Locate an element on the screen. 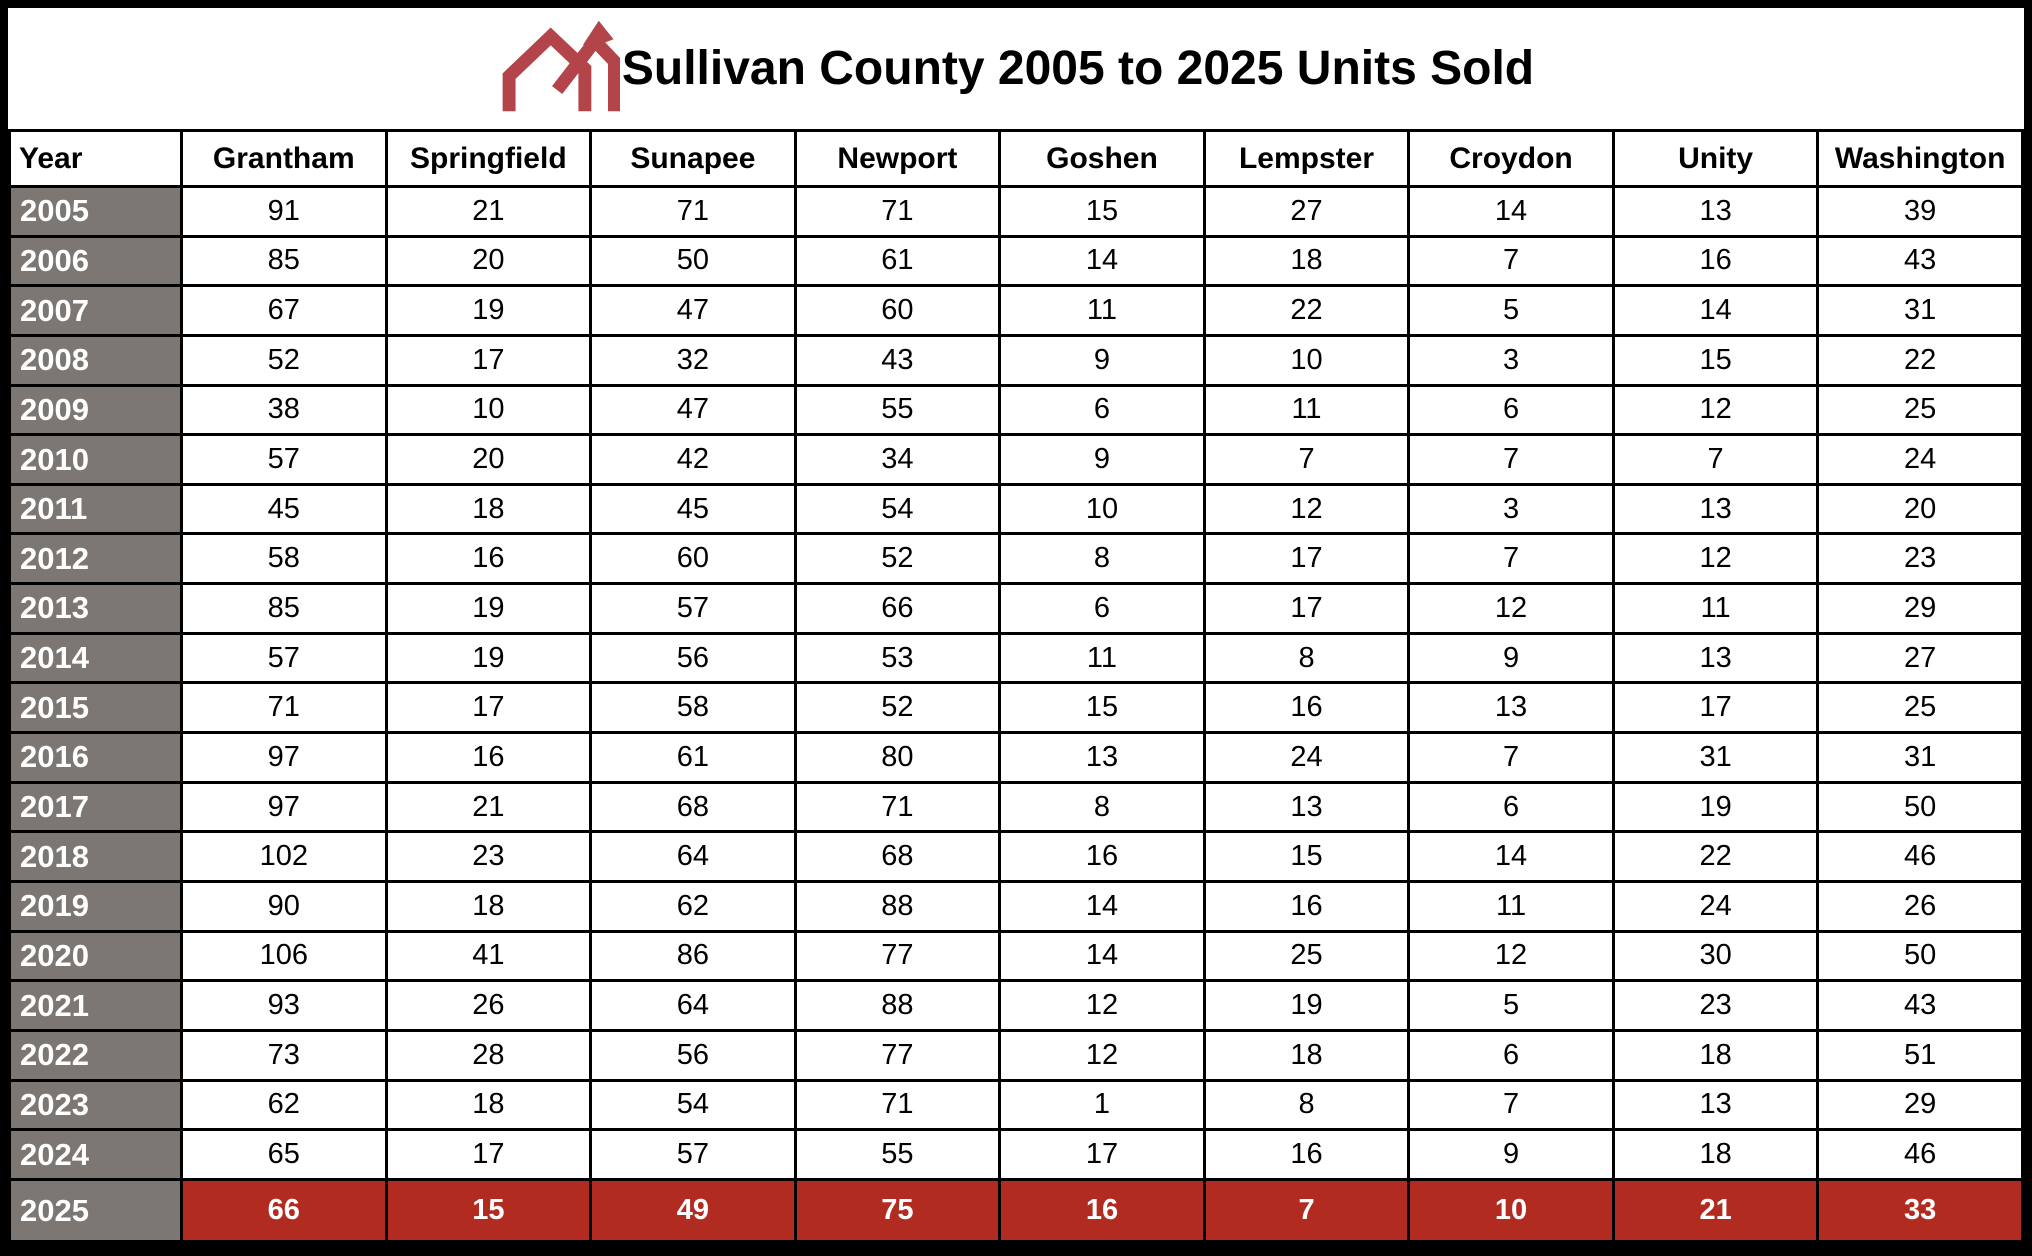 The width and height of the screenshot is (2032, 1256). year-cell: 2015 is located at coordinates (95, 708).